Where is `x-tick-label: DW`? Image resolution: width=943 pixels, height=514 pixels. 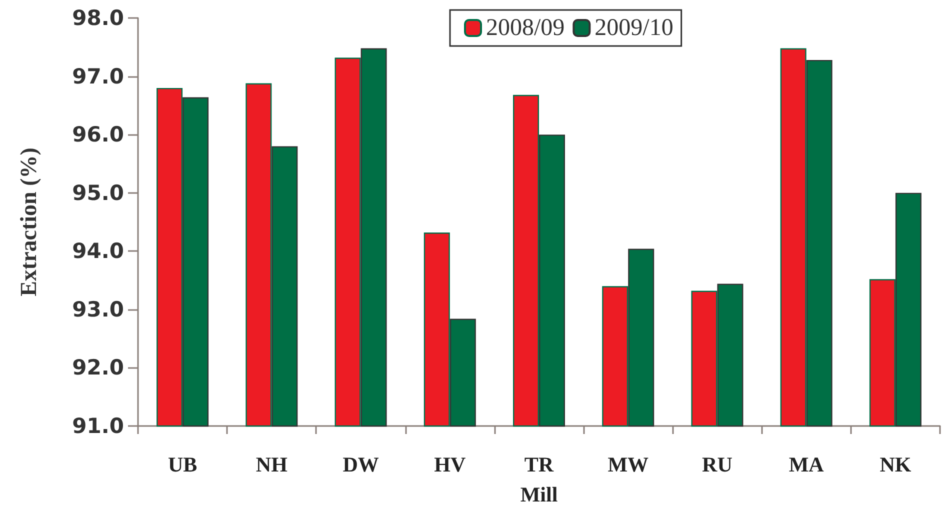
x-tick-label: DW is located at coordinates (360, 464).